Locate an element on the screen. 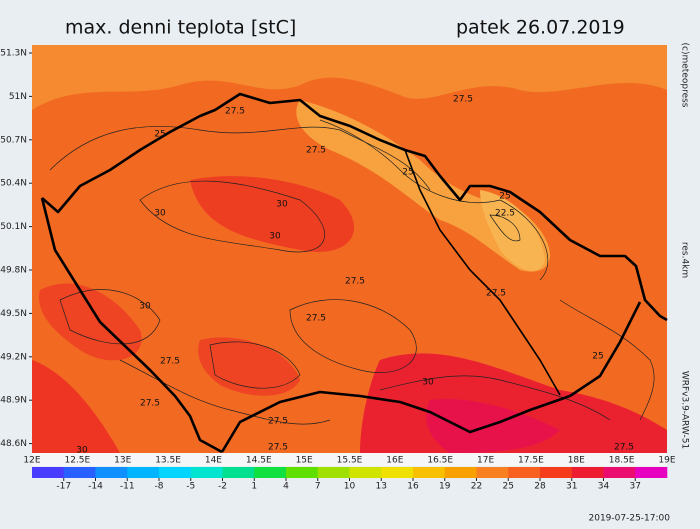  lon-label: 13E is located at coordinates (122, 461).